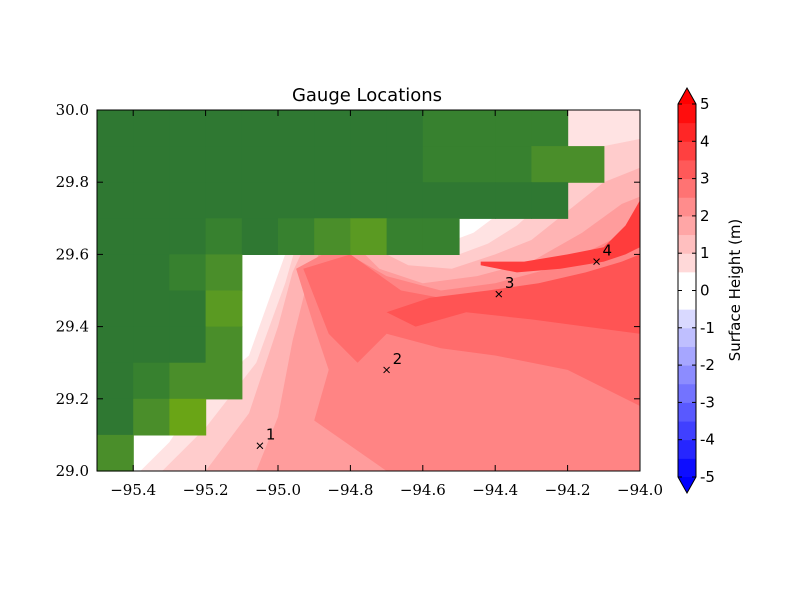 Image resolution: width=800 pixels, height=600 pixels. What do you see at coordinates (707, 440) in the screenshot?
I see `colorbar-tick-label: -4` at bounding box center [707, 440].